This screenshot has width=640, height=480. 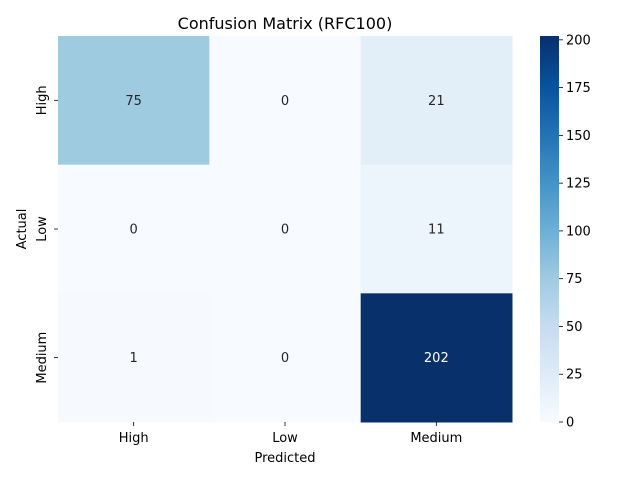 What do you see at coordinates (574, 279) in the screenshot?
I see `colorbar-tick-label: 75` at bounding box center [574, 279].